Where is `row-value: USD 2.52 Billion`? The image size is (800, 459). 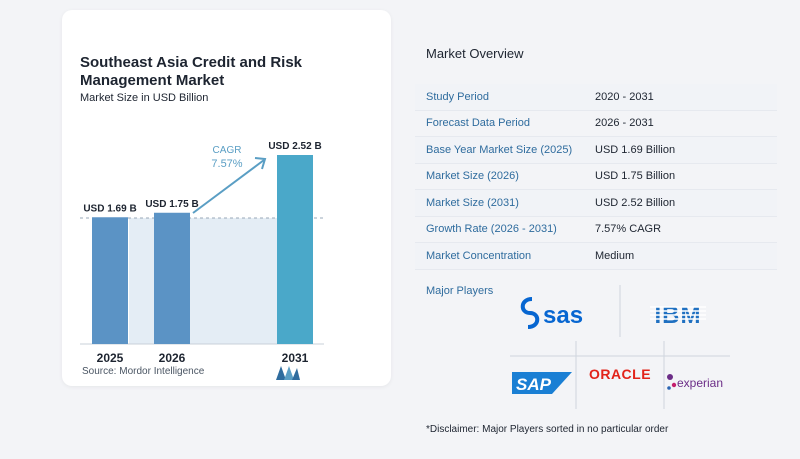
row-value: USD 2.52 Billion is located at coordinates (635, 202).